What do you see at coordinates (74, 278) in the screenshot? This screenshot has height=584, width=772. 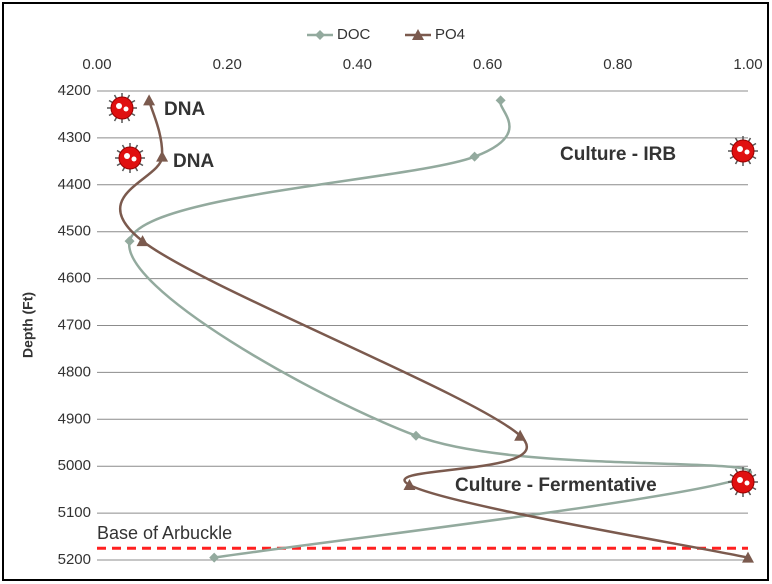 I see `y-tick-label: 4600` at bounding box center [74, 278].